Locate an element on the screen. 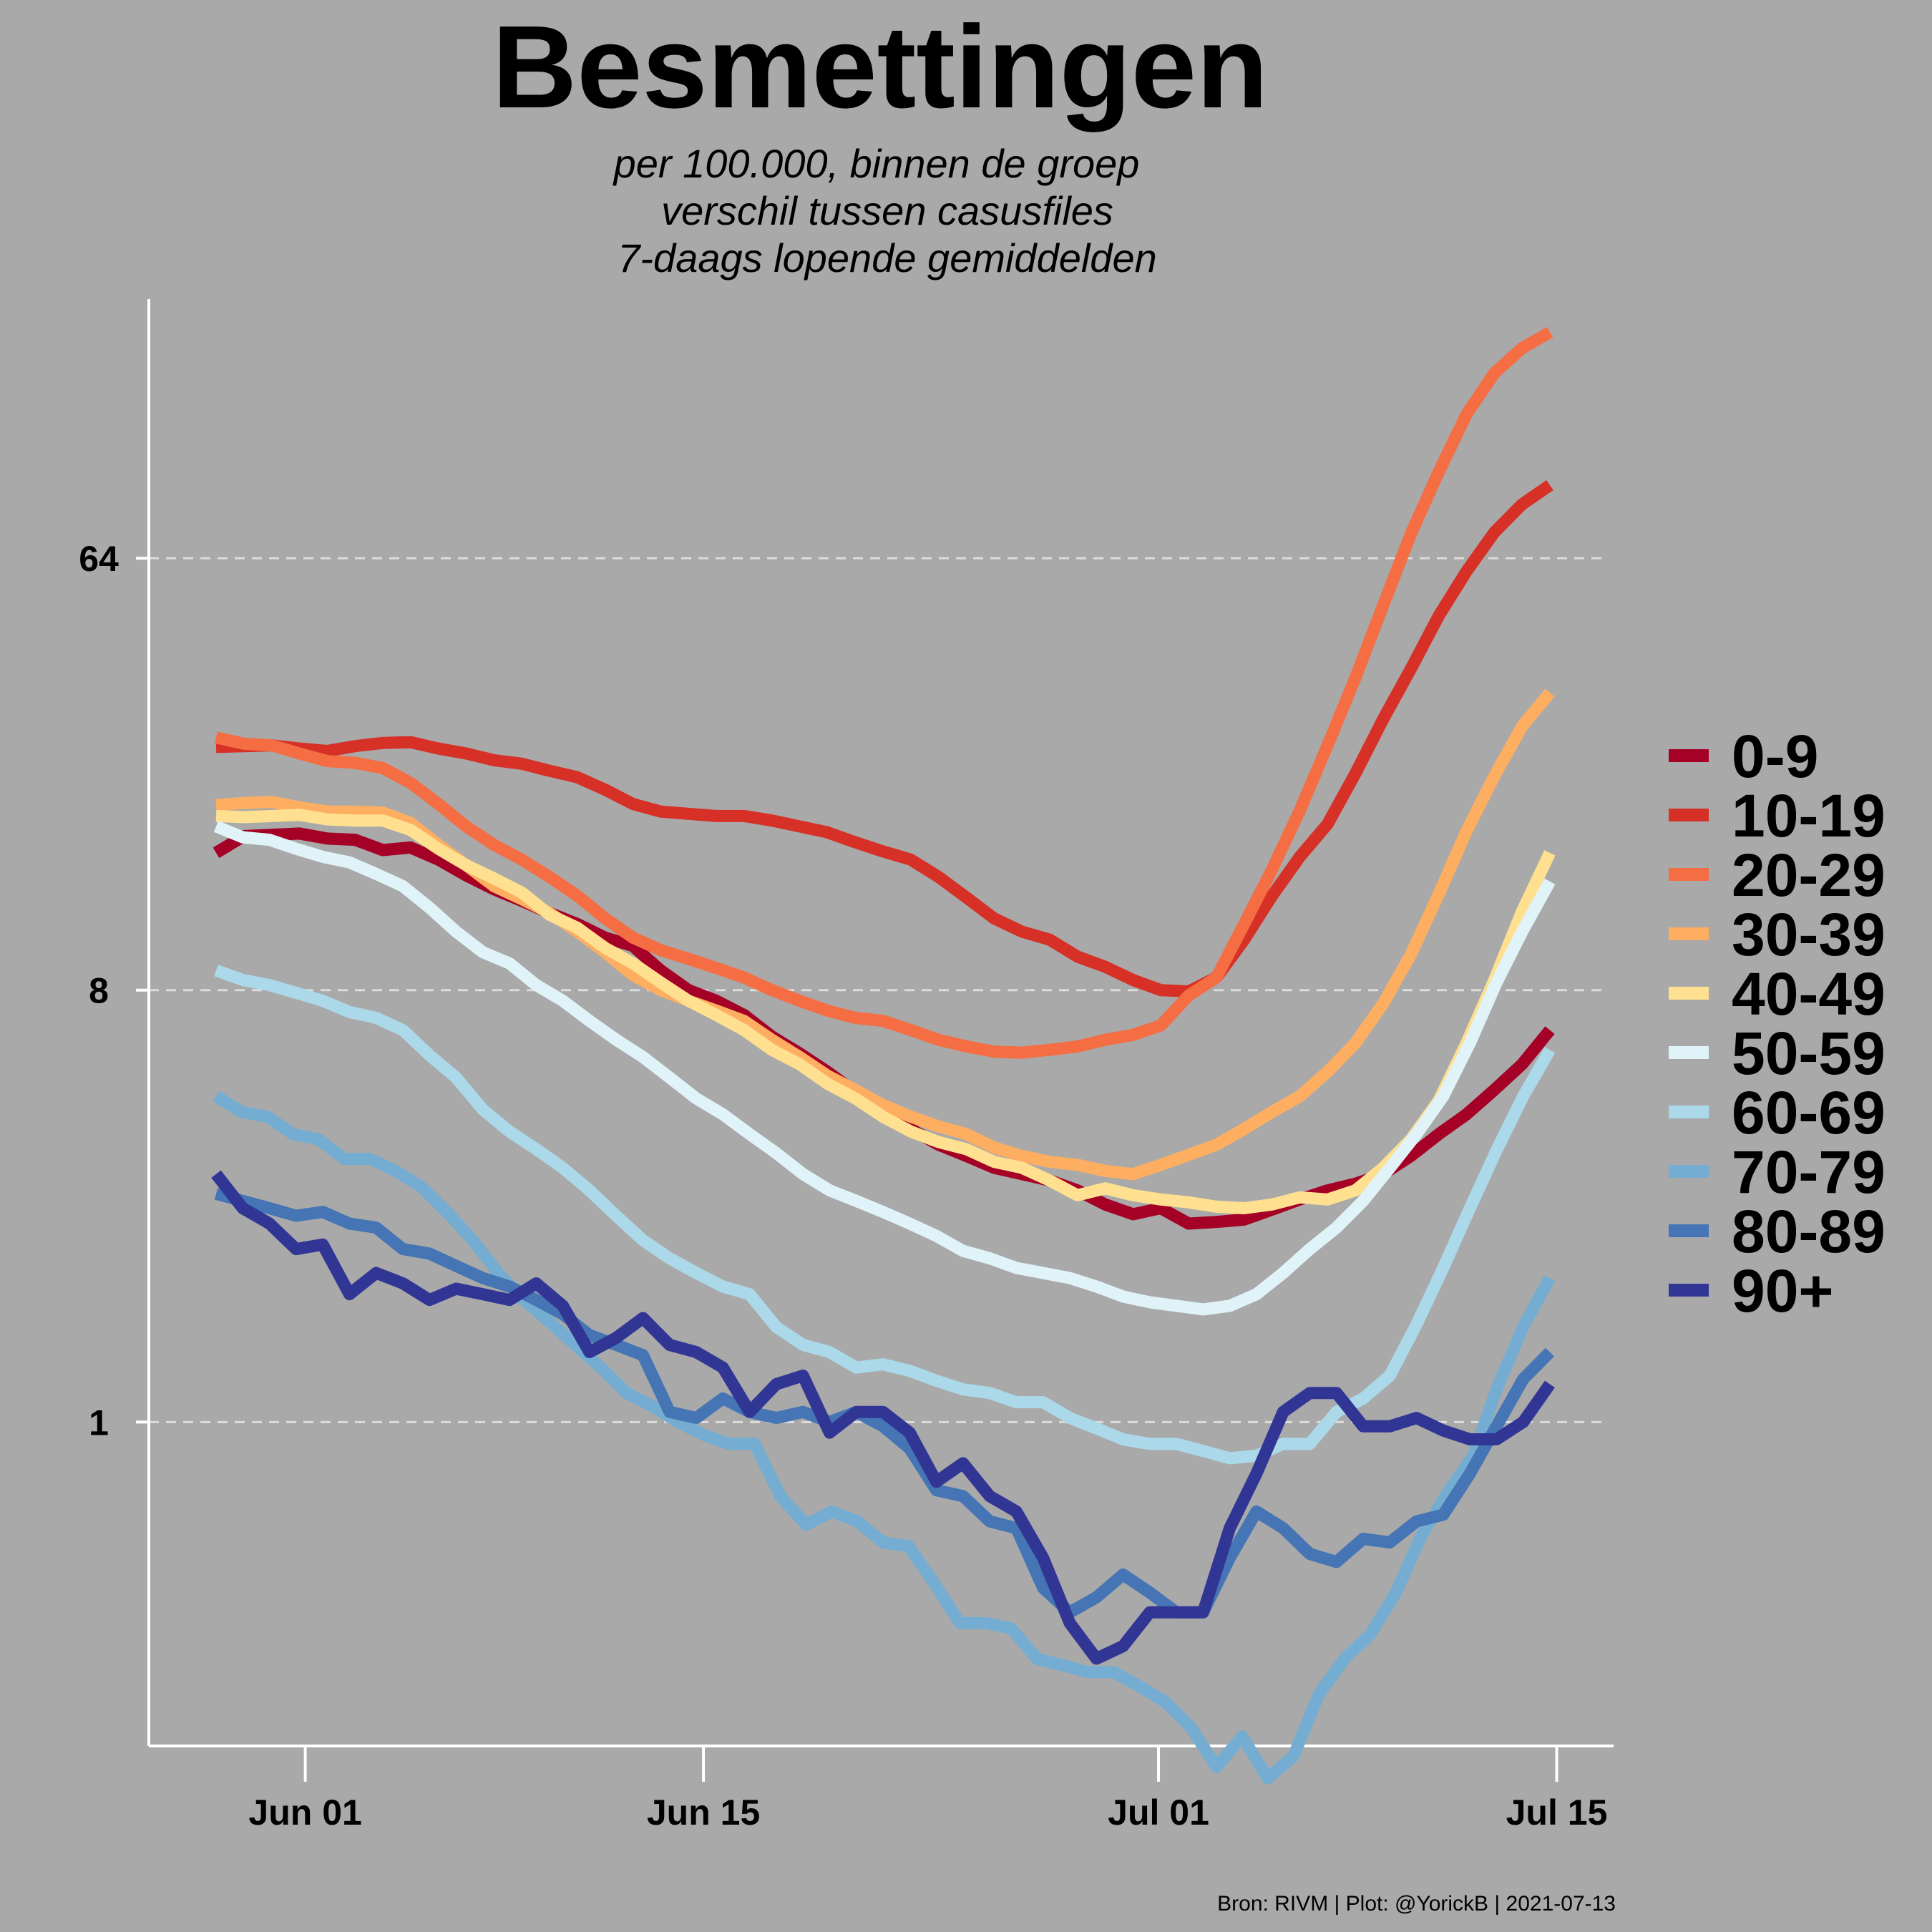 Image resolution: width=1932 pixels, height=1932 pixels. legend-label-50-59: 50-59 is located at coordinates (1808, 1053).